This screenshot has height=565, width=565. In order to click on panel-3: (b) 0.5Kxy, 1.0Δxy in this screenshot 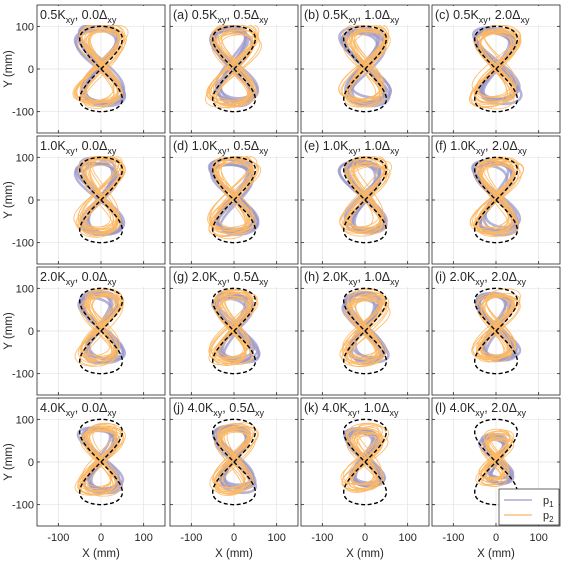, I will do `click(365, 69)`.